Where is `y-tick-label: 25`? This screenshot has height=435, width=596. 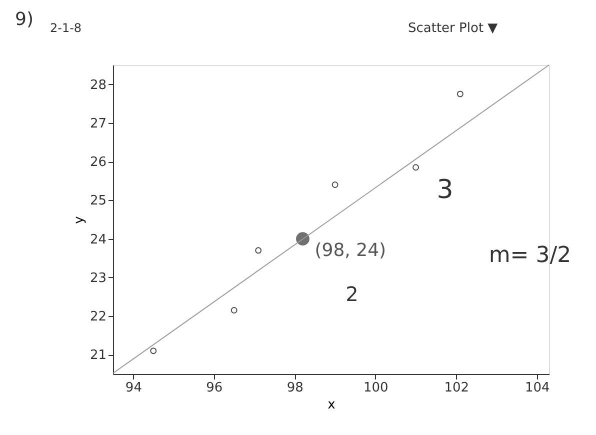 y-tick-label: 25 is located at coordinates (98, 201).